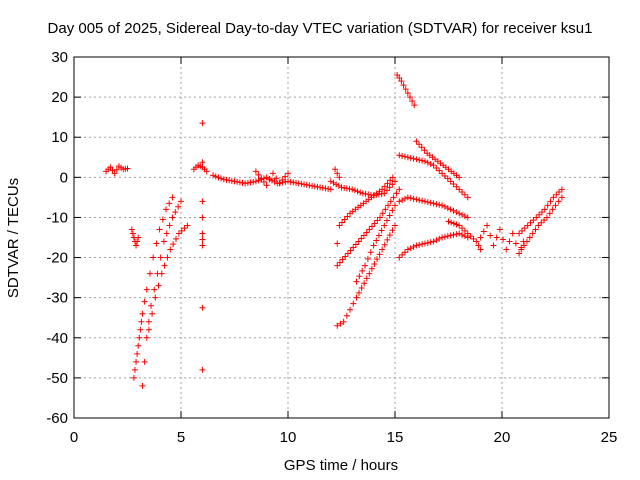 The width and height of the screenshot is (640, 480). I want to click on x-tick-label: 15, so click(395, 437).